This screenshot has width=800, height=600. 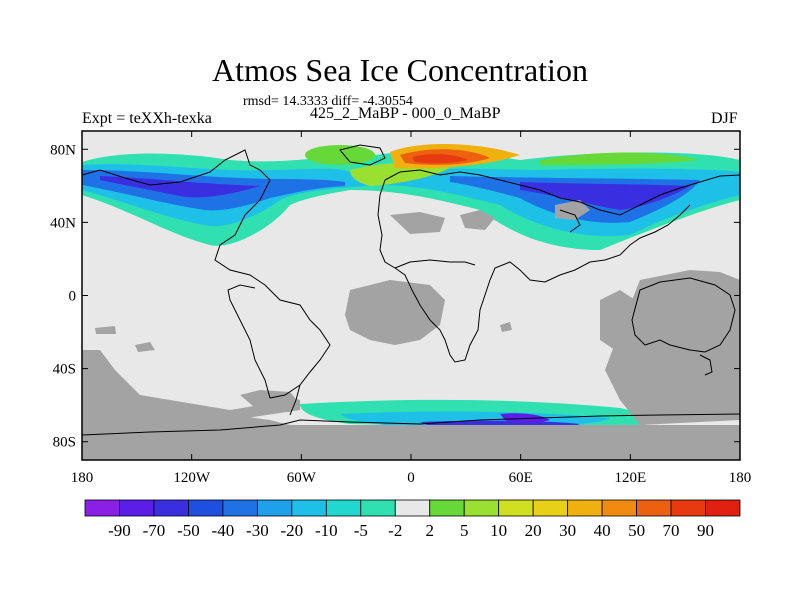 I want to click on stats-label: rmsd= 14.3333 diff= -4.30554, so click(x=328, y=101).